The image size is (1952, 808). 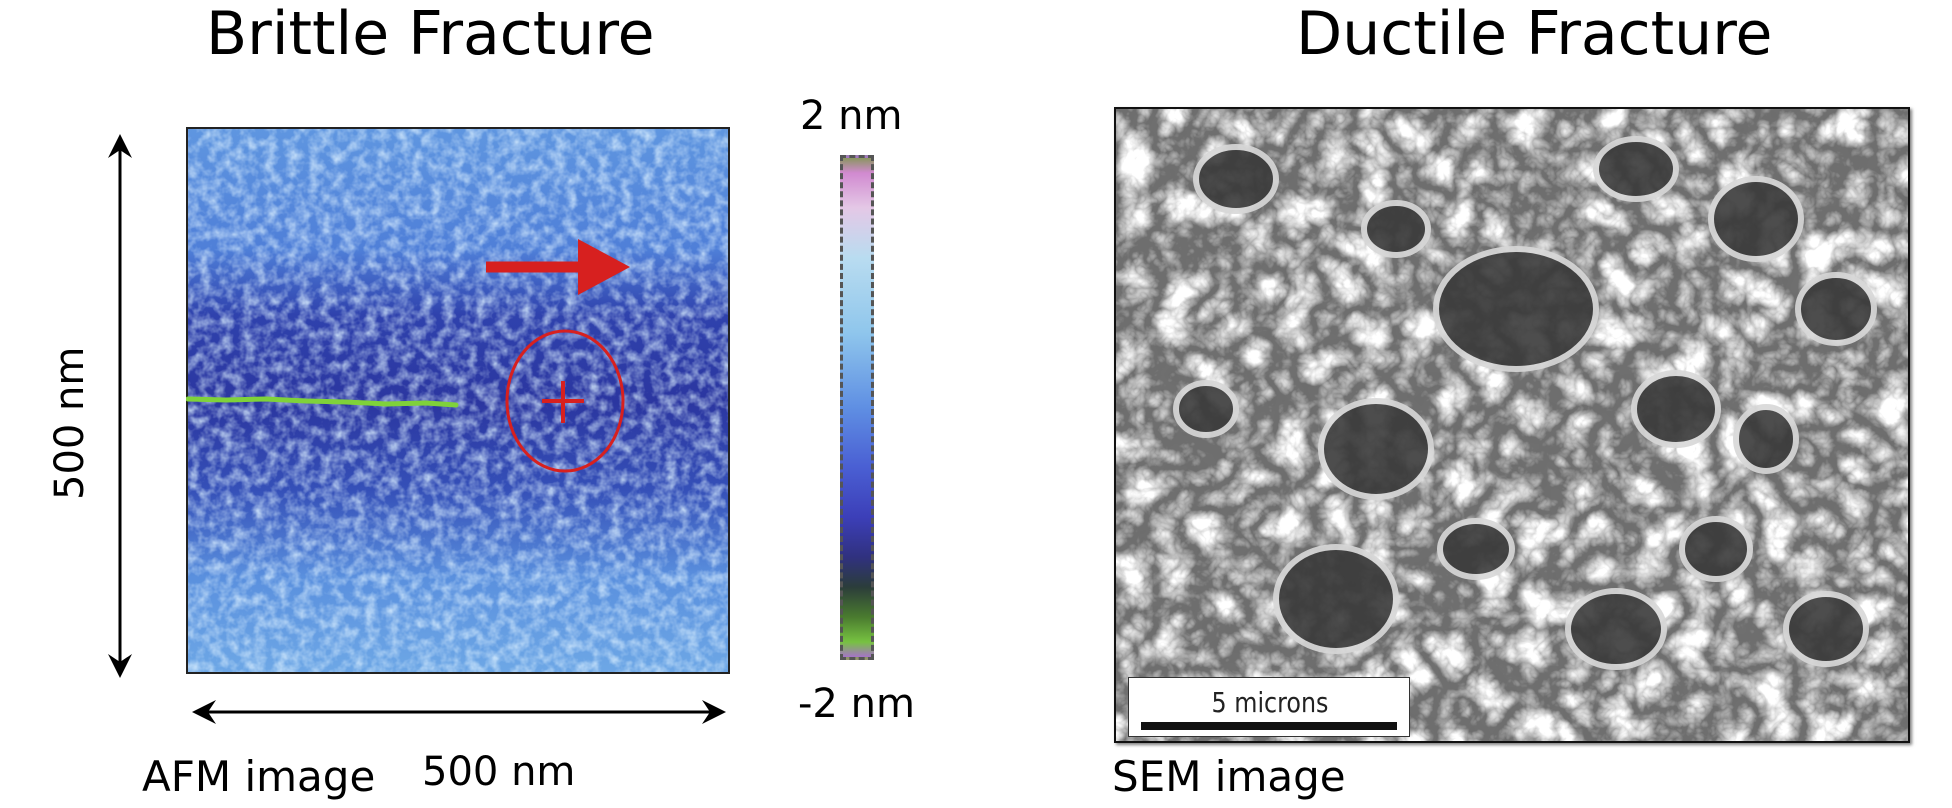 I want to click on crack-tip-circle, so click(x=565, y=401).